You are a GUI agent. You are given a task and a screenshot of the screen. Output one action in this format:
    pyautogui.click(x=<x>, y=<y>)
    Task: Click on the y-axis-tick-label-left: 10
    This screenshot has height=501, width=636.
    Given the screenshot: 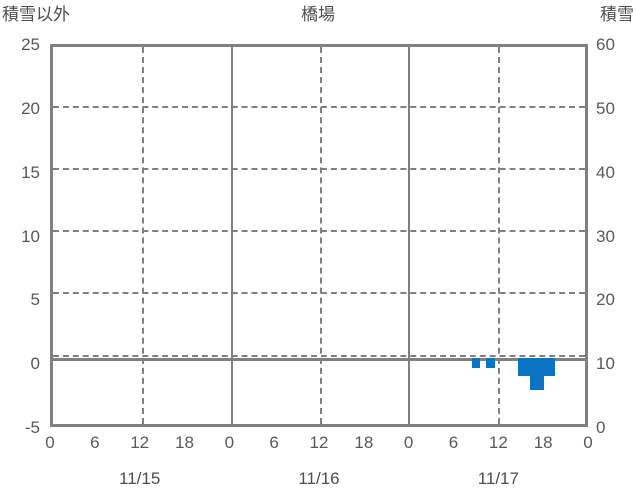 What is the action you would take?
    pyautogui.click(x=30, y=236)
    